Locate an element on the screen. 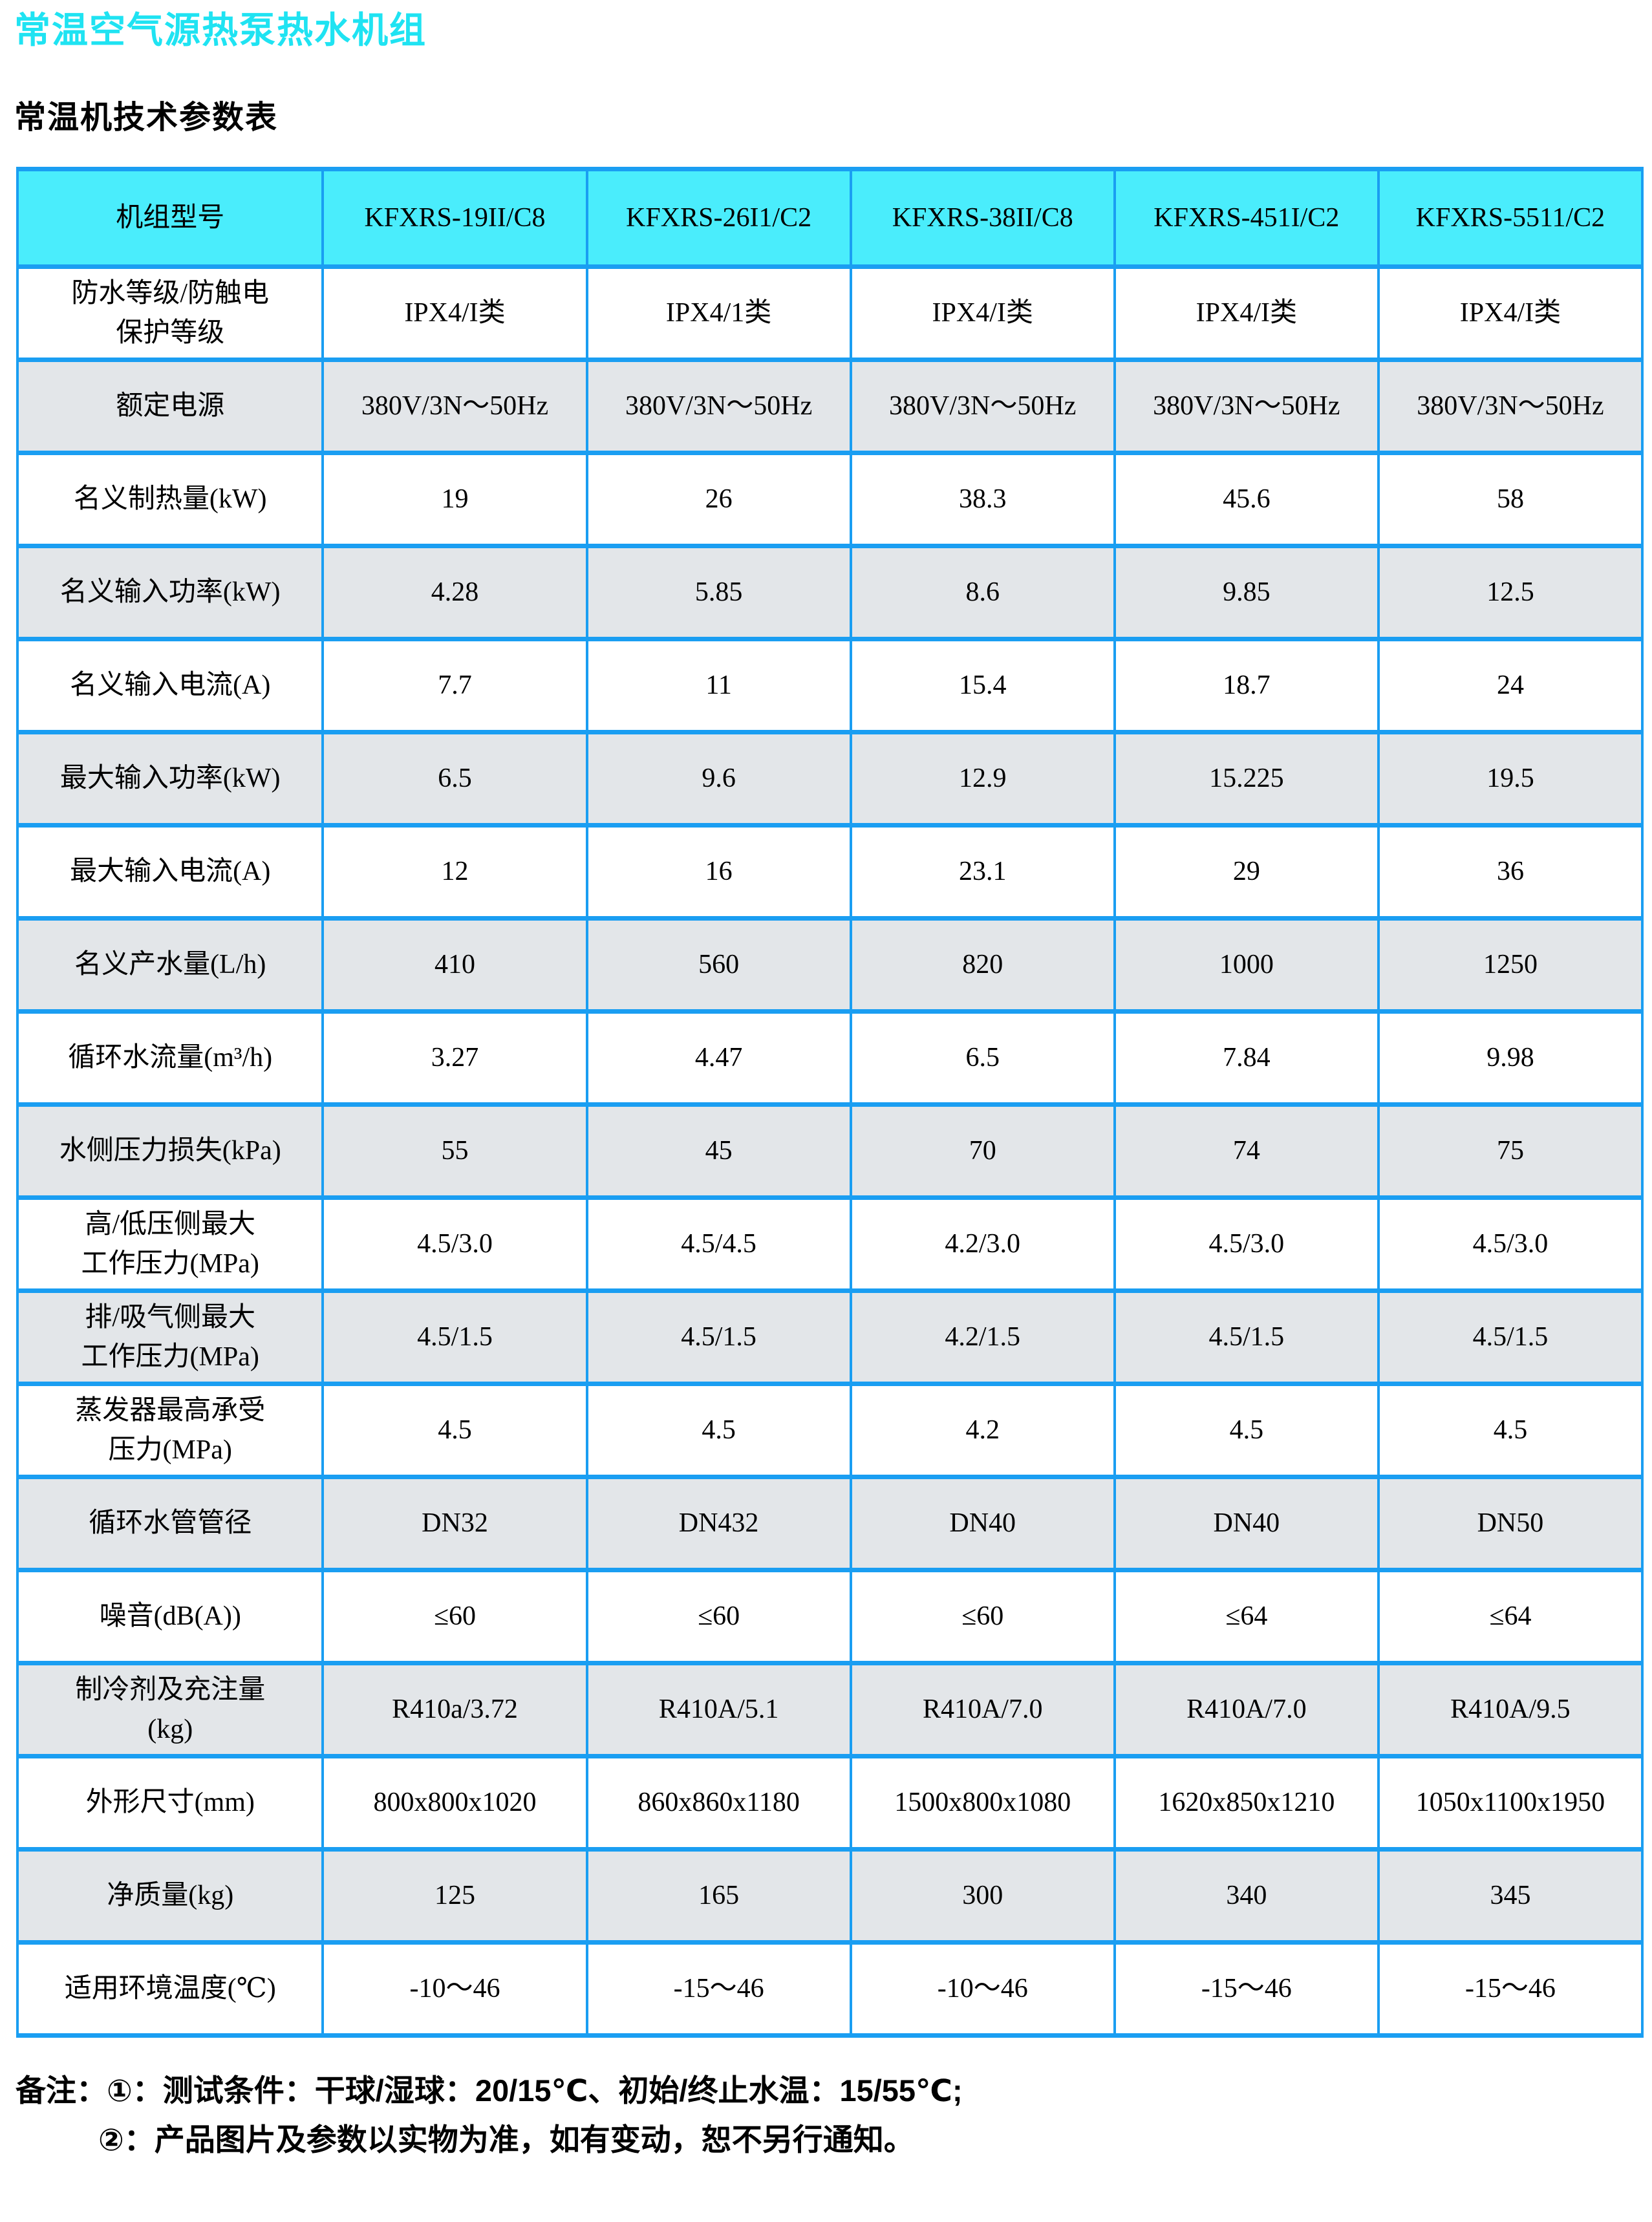 This screenshot has width=1652, height=2222. table-row: 名义制热量(kW) 19 26 38.3 45.6 58 is located at coordinates (830, 500).